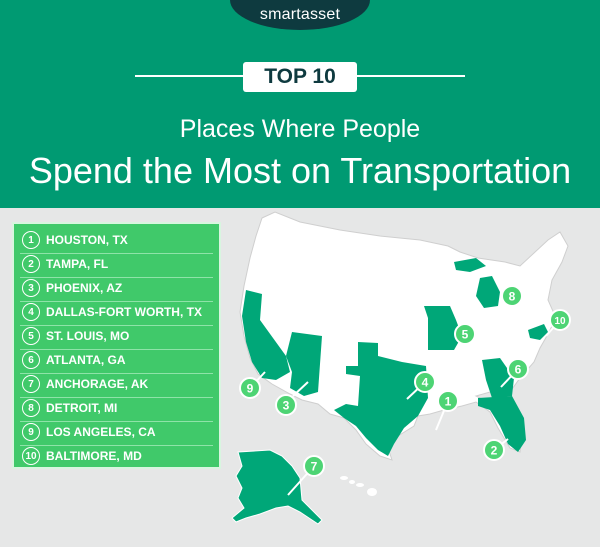 The image size is (600, 547). What do you see at coordinates (31, 360) in the screenshot?
I see `rank-number: 6` at bounding box center [31, 360].